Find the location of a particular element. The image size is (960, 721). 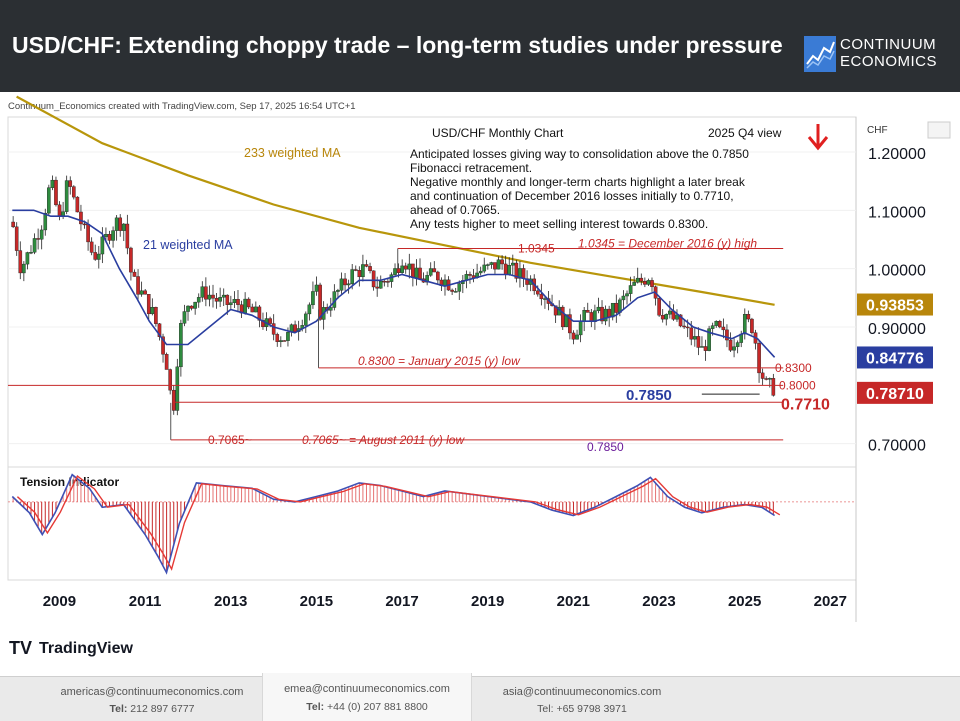

contact-email: emea@continuumeconomics.com is located at coordinates (367, 689).